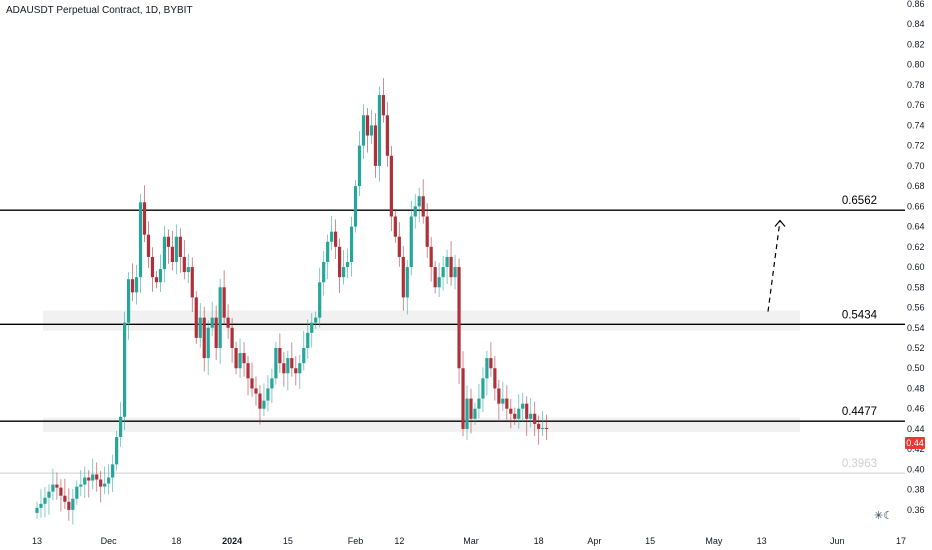  Describe the element at coordinates (780, 223) in the screenshot. I see `projection-arrowhead` at that location.